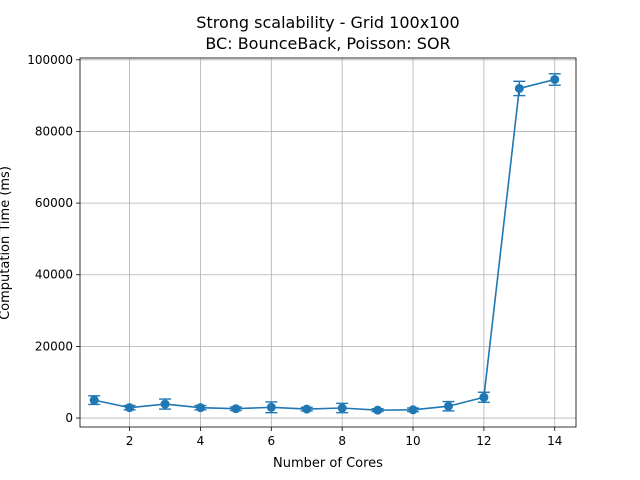 The height and width of the screenshot is (480, 640). Describe the element at coordinates (412, 441) in the screenshot. I see `x-tick-label: 10` at that location.